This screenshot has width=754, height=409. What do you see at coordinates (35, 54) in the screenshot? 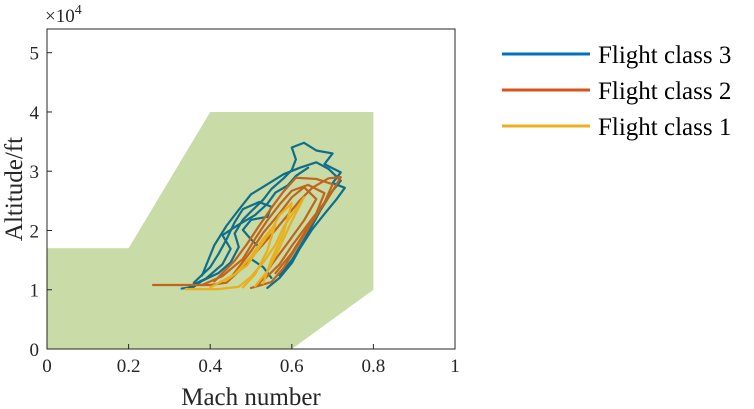
I see `y-tick-label: 5` at bounding box center [35, 54].